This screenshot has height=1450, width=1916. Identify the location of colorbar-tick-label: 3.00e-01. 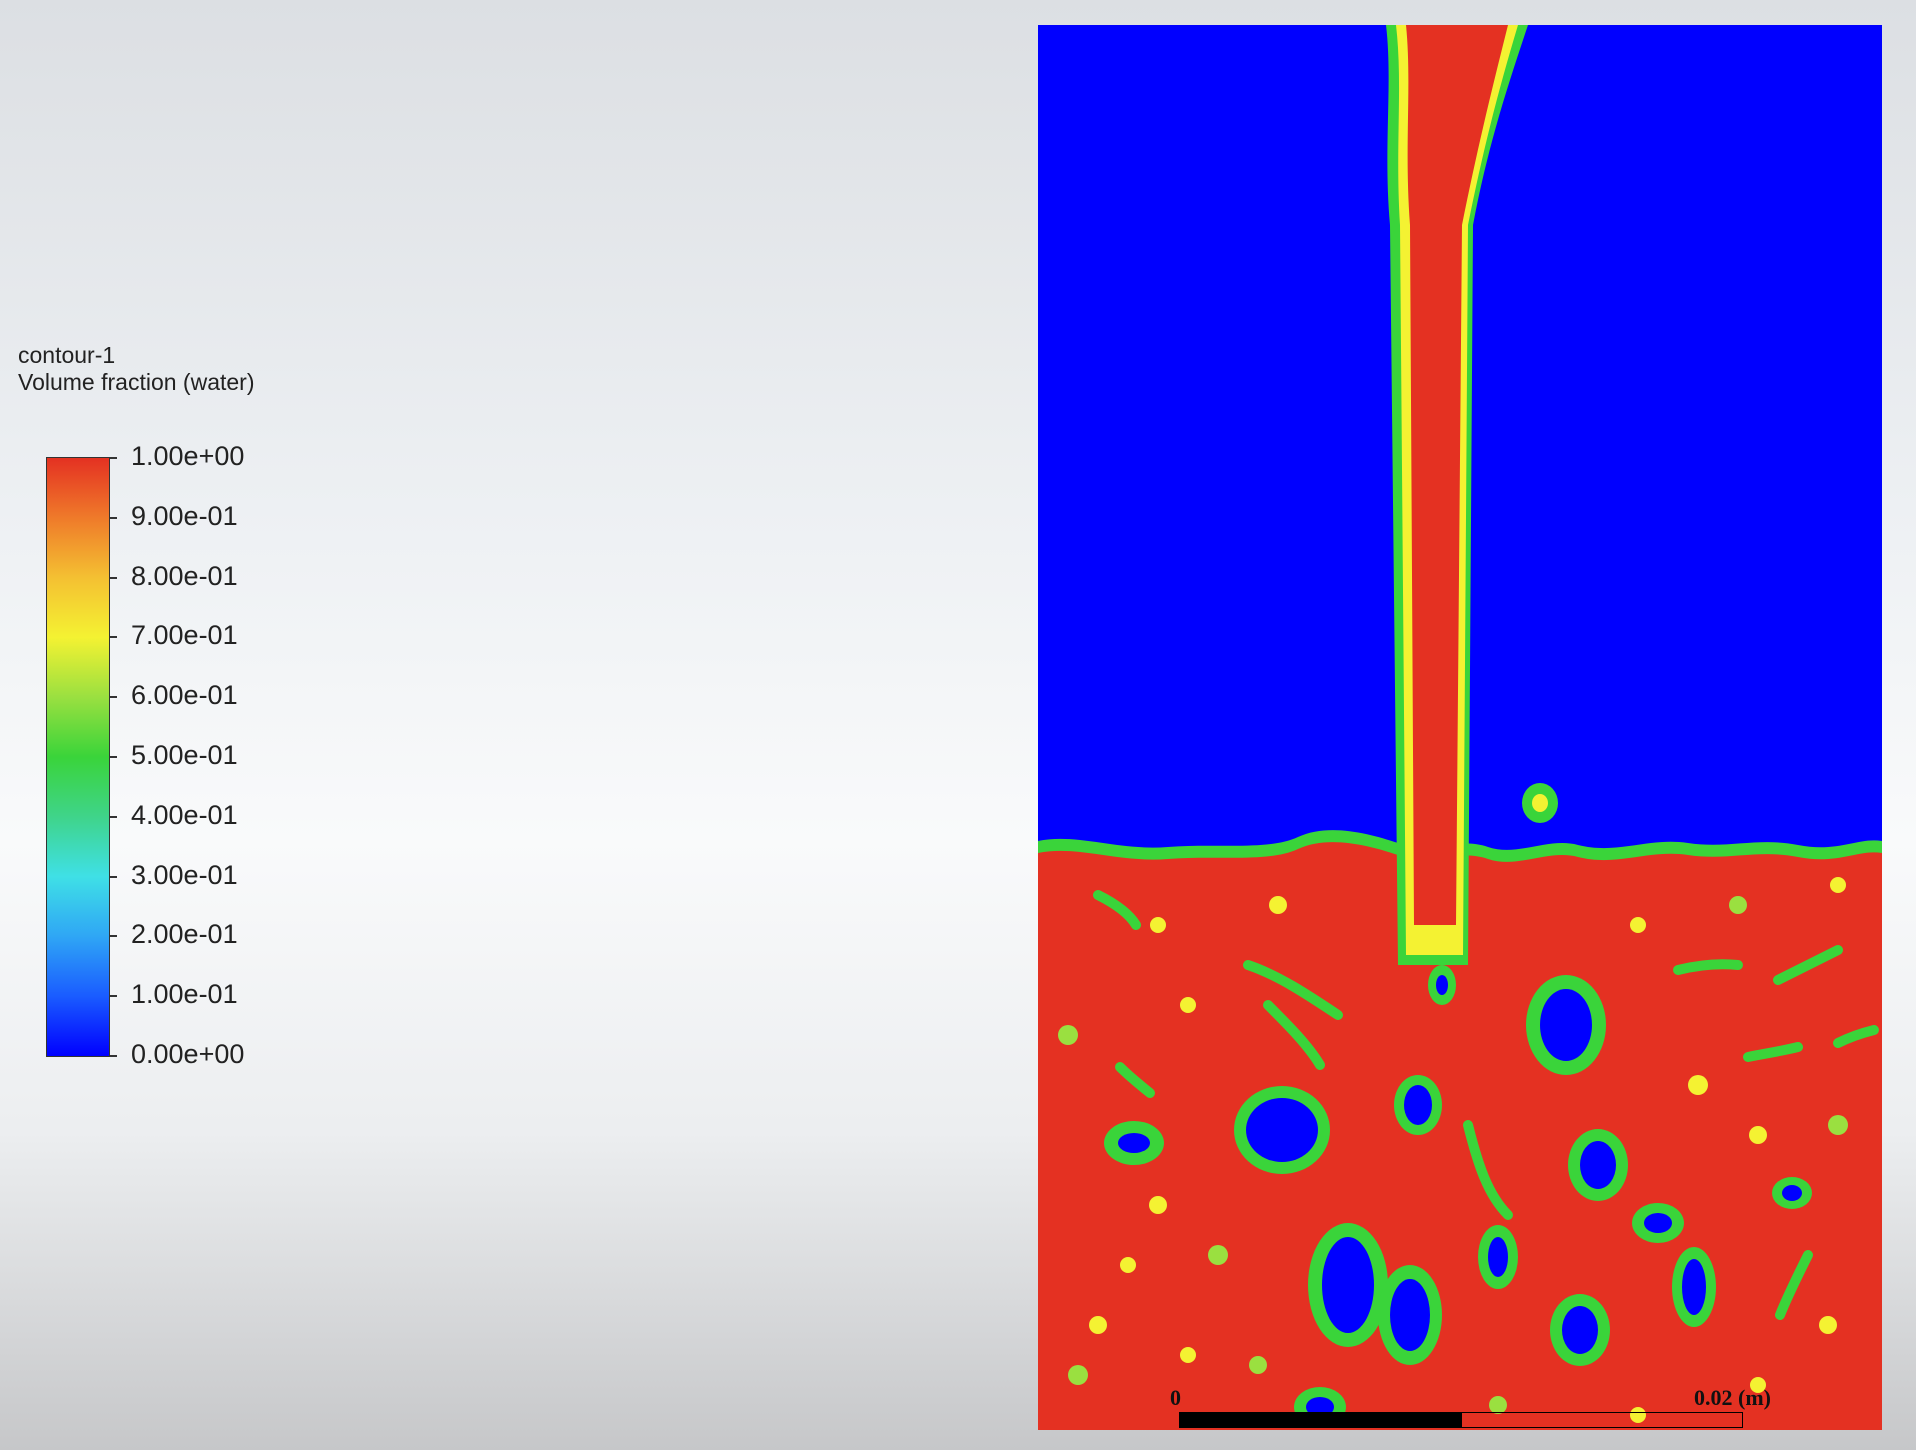
(184, 874).